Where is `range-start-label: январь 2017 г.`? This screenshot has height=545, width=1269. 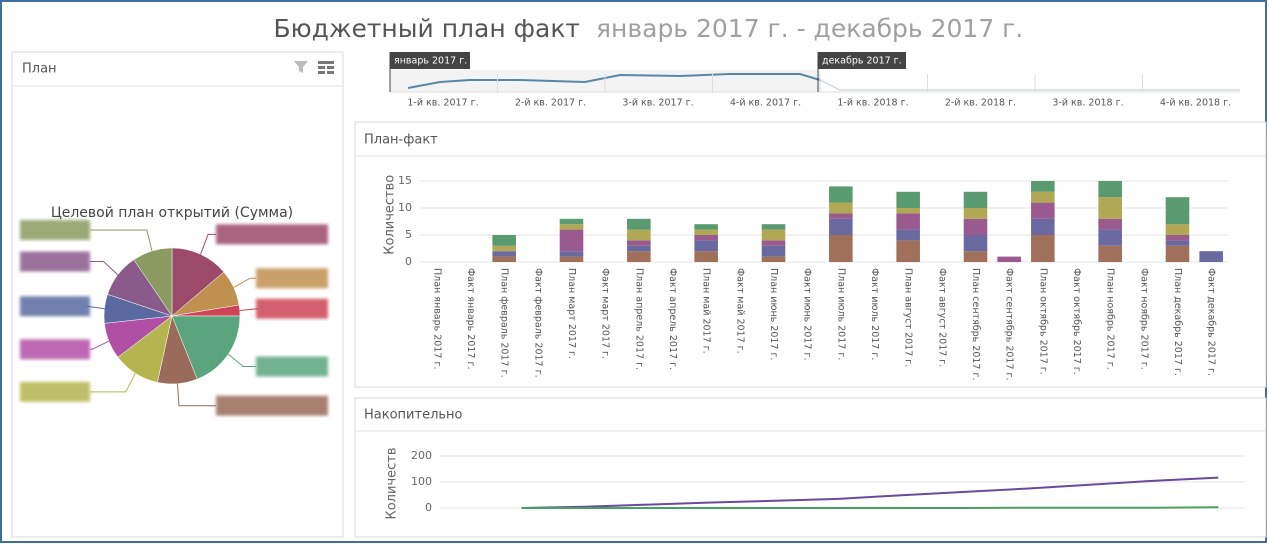
range-start-label: январь 2017 г. is located at coordinates (430, 61).